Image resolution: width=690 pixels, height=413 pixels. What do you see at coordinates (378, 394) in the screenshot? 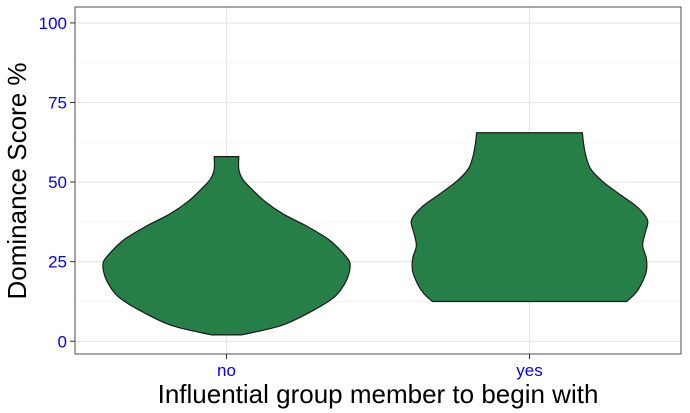
I see `x-axis-title: Influential group member to begin with` at bounding box center [378, 394].